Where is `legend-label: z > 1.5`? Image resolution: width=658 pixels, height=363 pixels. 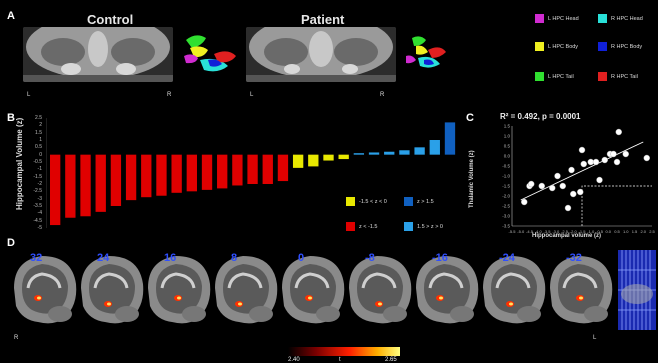 legend-label: z > 1.5 is located at coordinates (425, 201).